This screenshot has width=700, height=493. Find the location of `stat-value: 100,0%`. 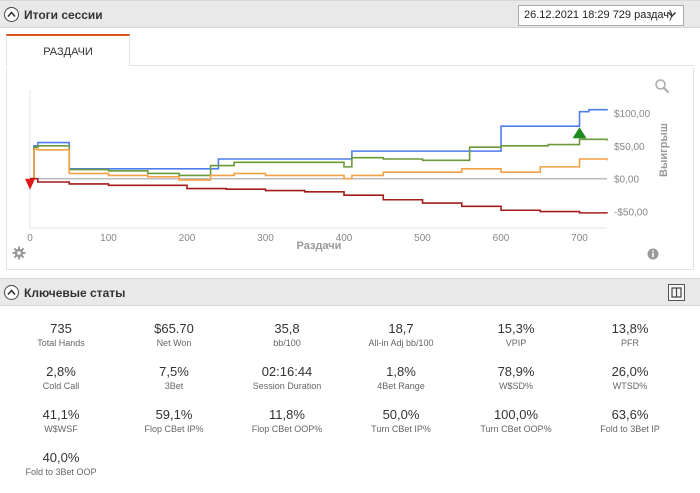

stat-value: 100,0% is located at coordinates (516, 414).